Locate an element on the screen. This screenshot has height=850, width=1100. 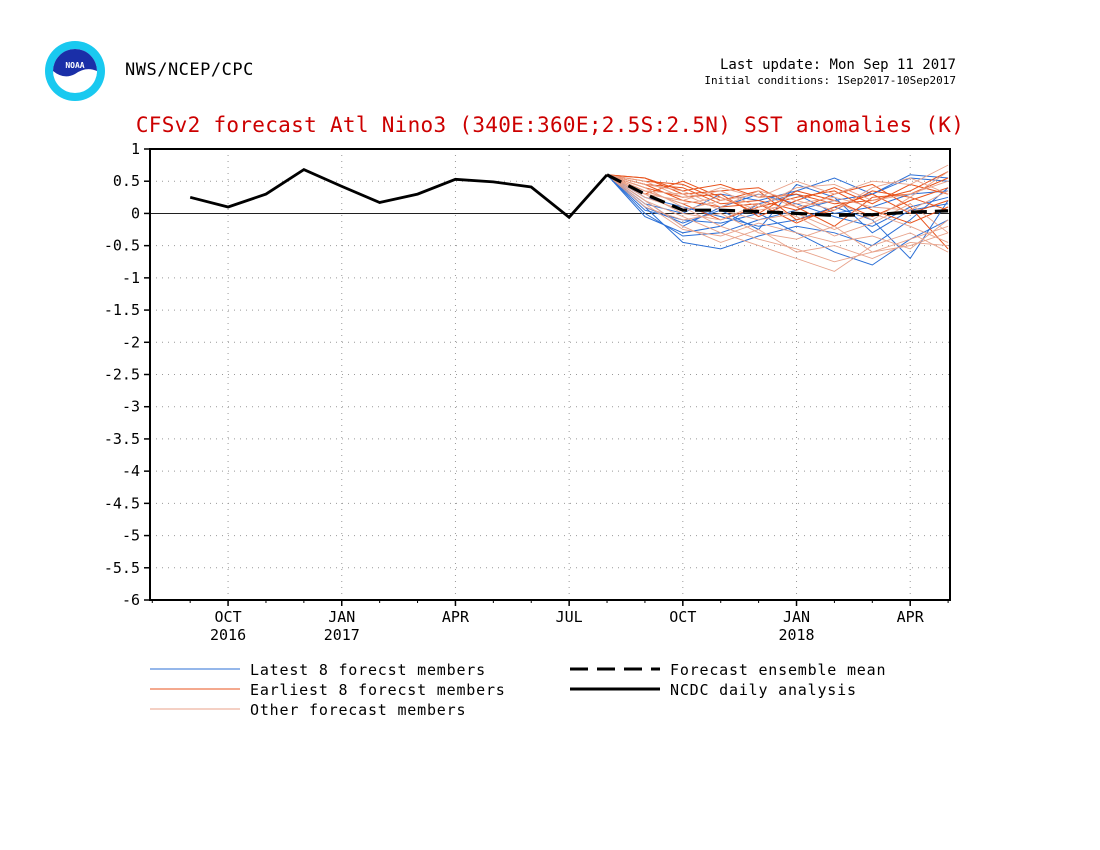
ensemble-mean is located at coordinates (777, 195).